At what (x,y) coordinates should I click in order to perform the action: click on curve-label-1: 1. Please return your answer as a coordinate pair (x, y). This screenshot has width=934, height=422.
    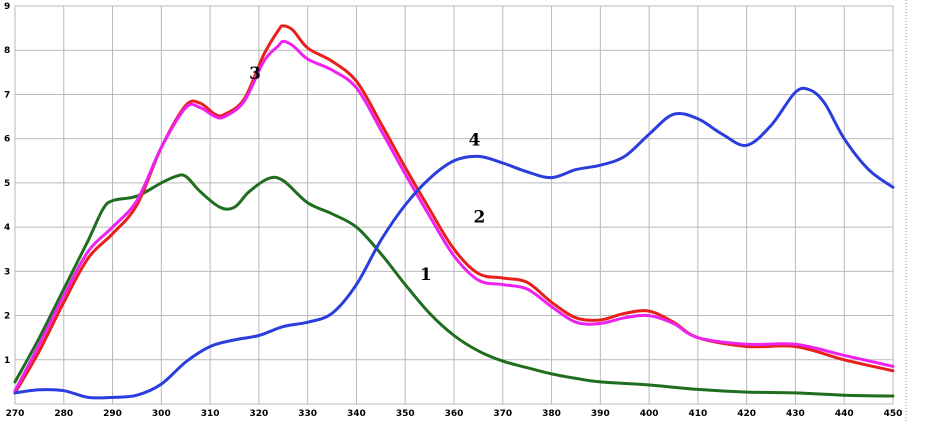
    Looking at the image, I should click on (426, 275).